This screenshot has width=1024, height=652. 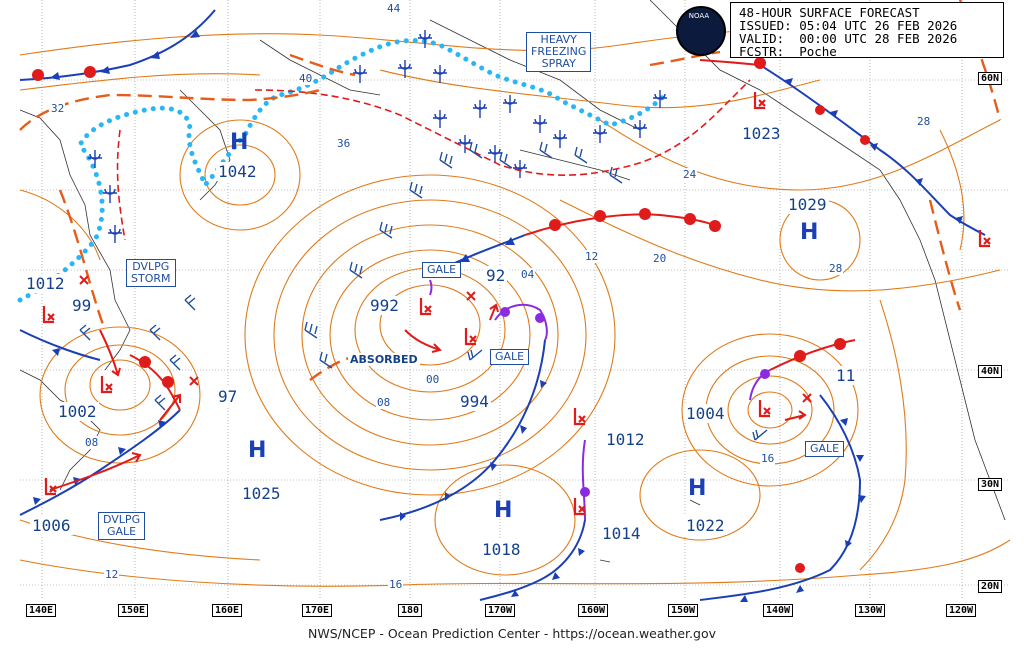 I want to click on high-pressure-4: 1018, so click(x=501, y=549).